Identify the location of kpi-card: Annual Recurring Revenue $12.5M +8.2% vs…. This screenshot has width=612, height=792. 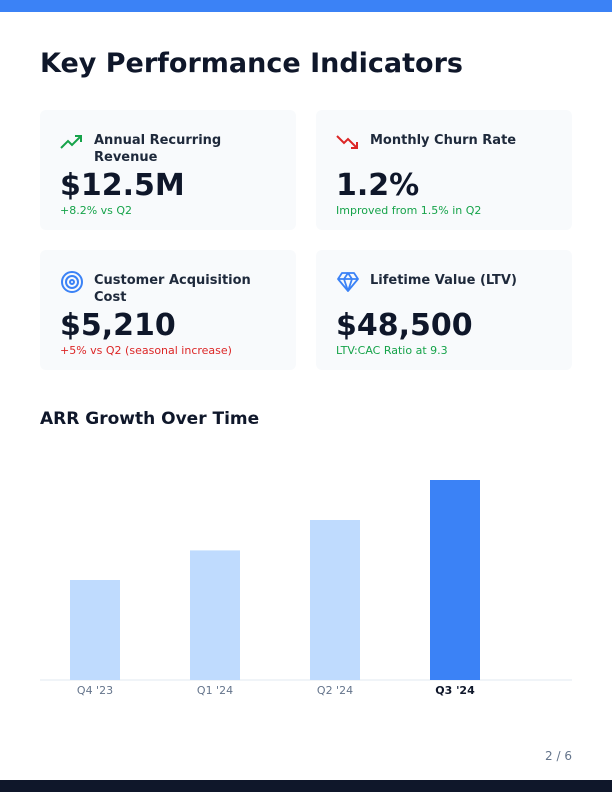
(168, 170).